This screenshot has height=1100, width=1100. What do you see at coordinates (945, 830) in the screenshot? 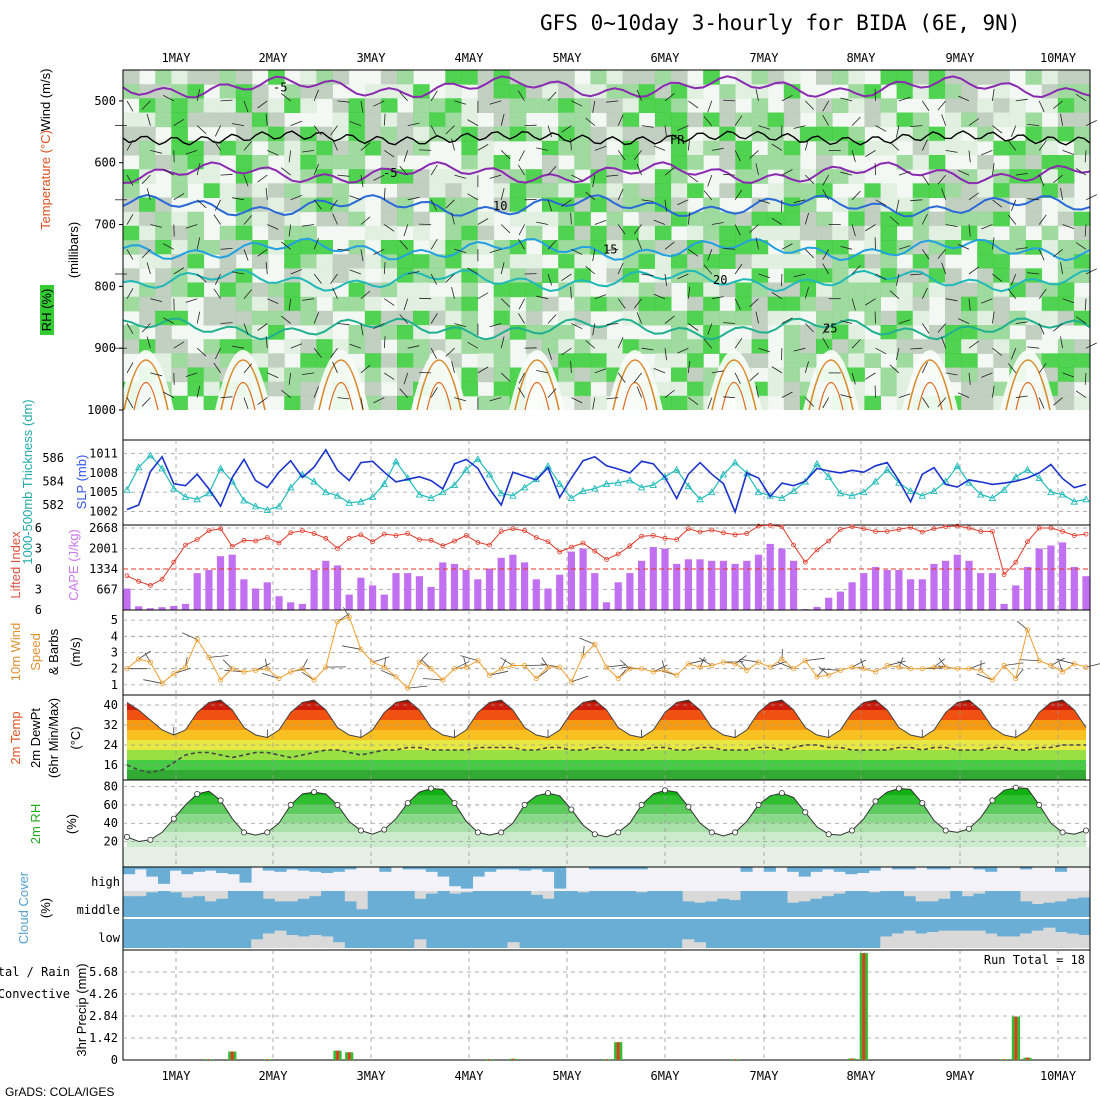
I see `rh-marker` at bounding box center [945, 830].